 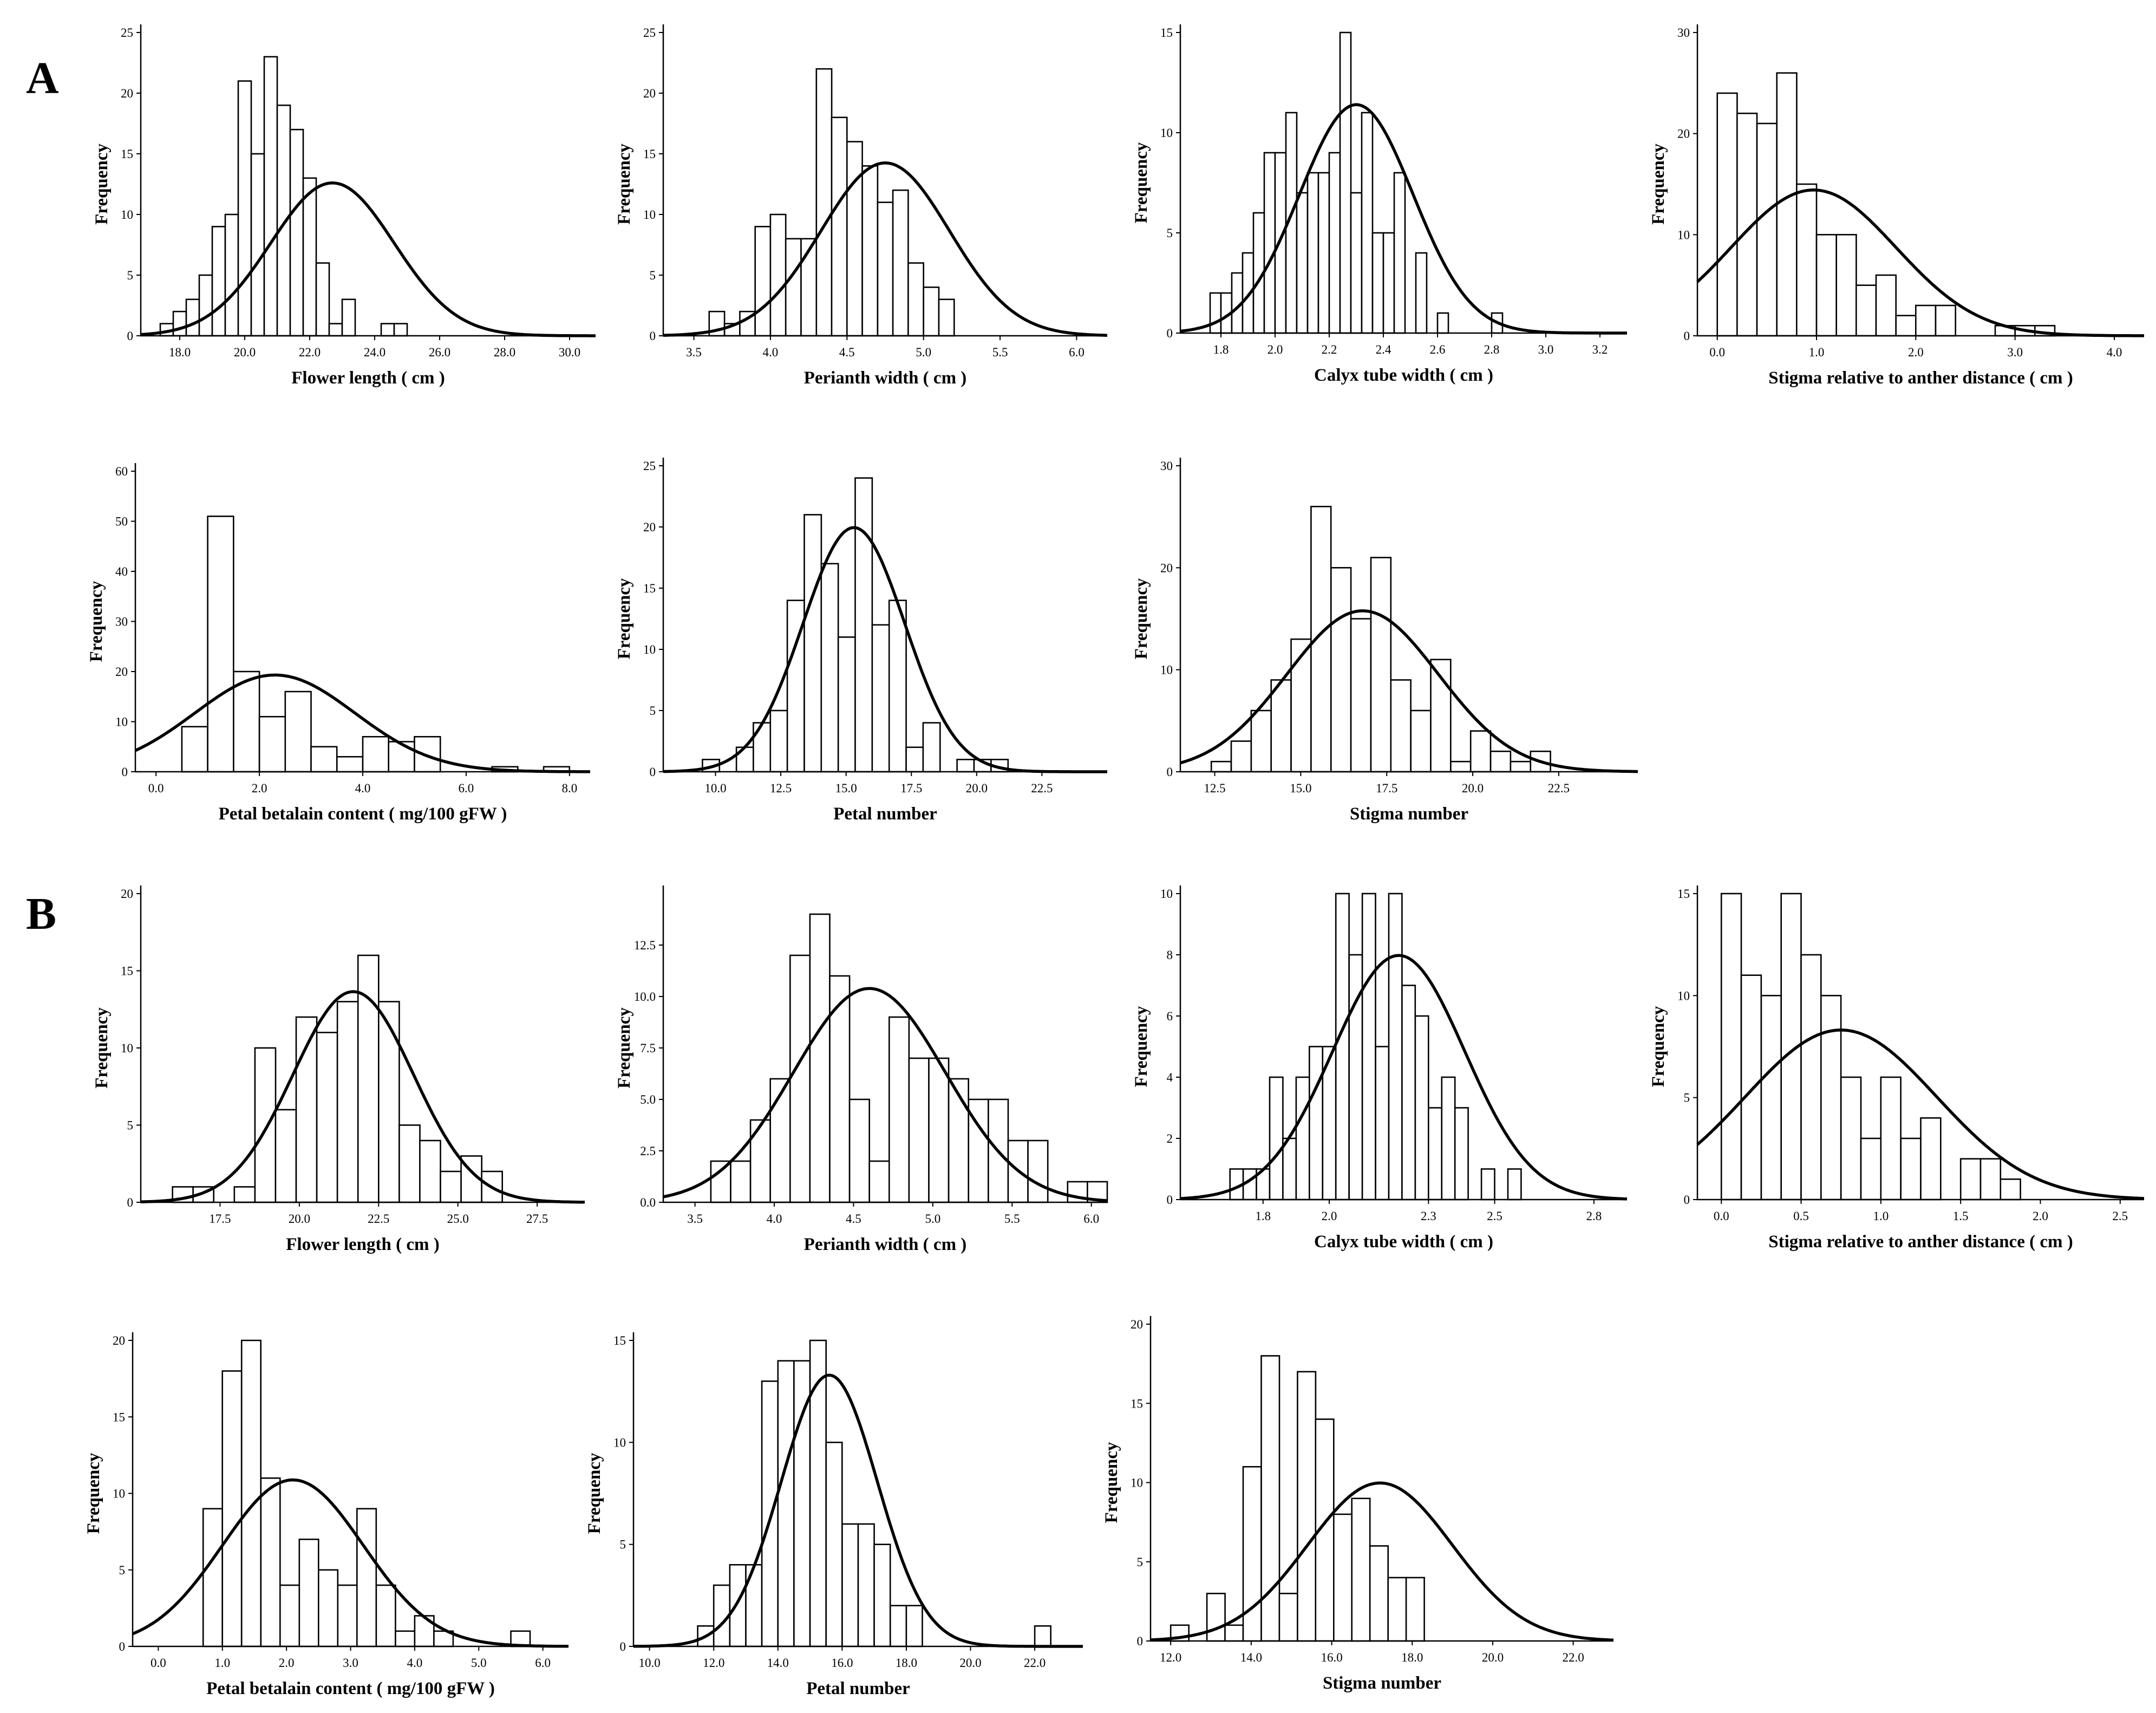 I want to click on y-tick-label: 60, so click(x=121, y=471).